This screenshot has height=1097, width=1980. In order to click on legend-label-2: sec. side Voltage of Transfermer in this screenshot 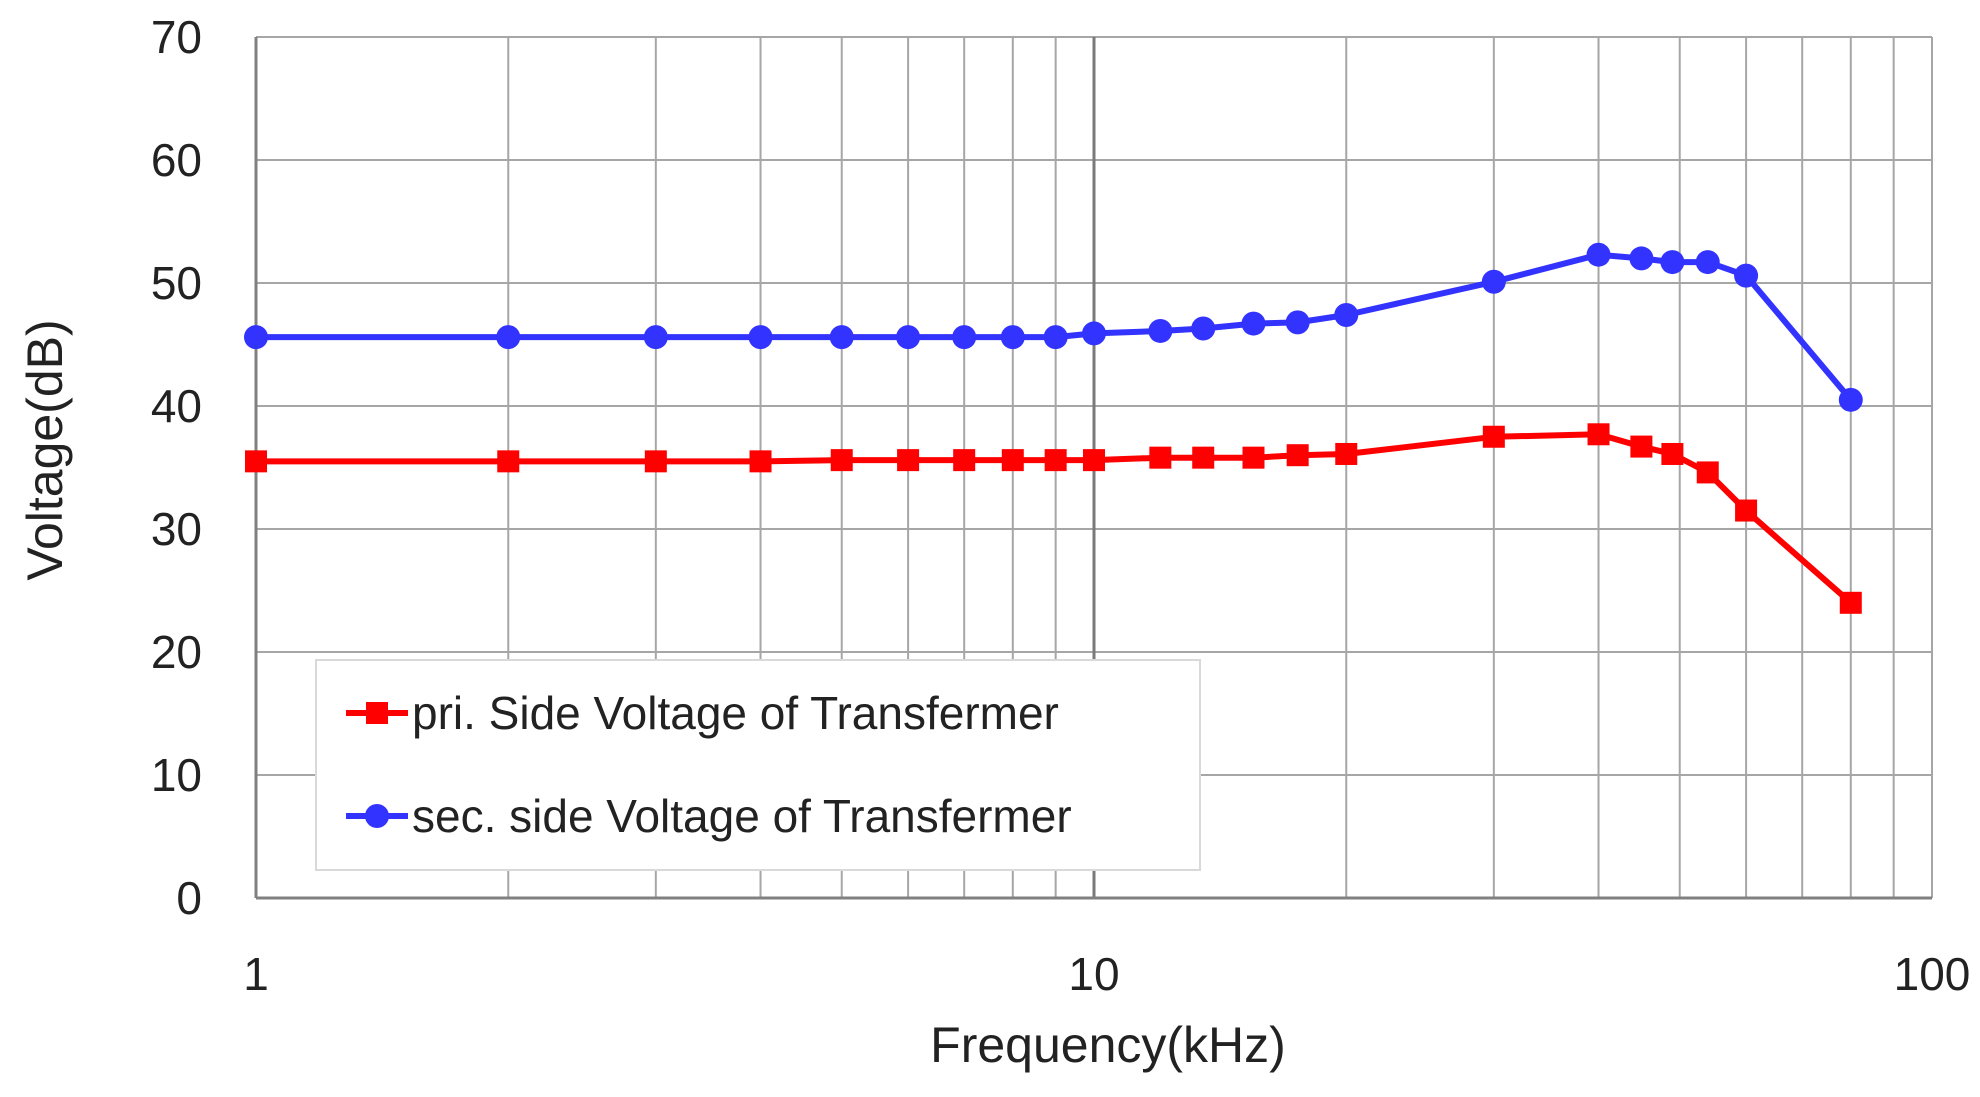, I will do `click(742, 816)`.